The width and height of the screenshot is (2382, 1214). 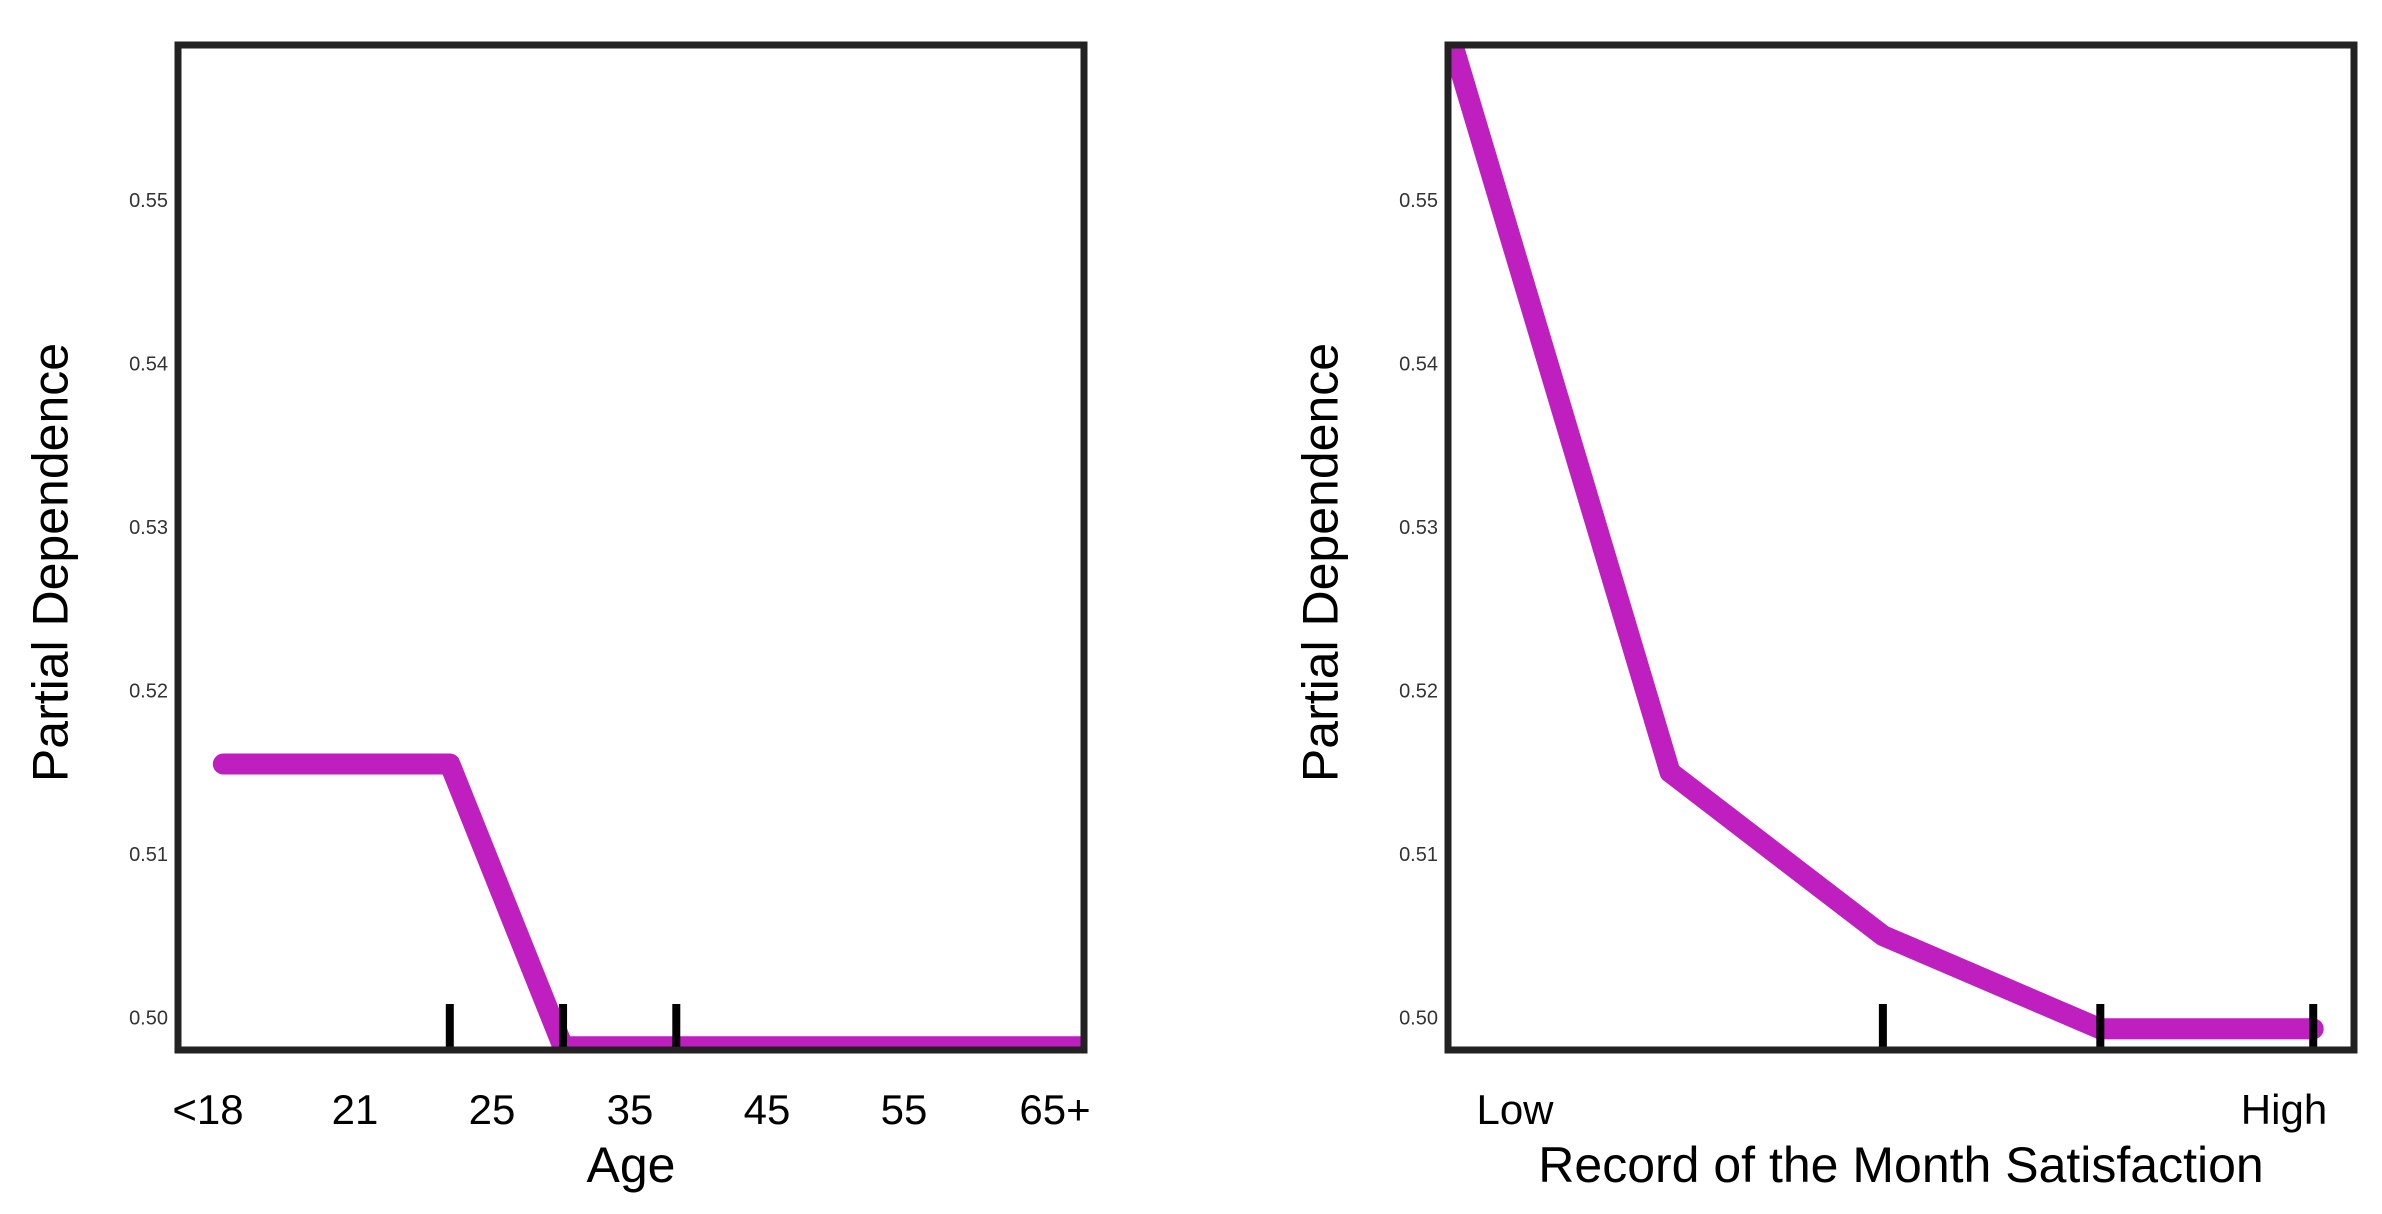 What do you see at coordinates (492, 1109) in the screenshot?
I see `x-tick-label: 25` at bounding box center [492, 1109].